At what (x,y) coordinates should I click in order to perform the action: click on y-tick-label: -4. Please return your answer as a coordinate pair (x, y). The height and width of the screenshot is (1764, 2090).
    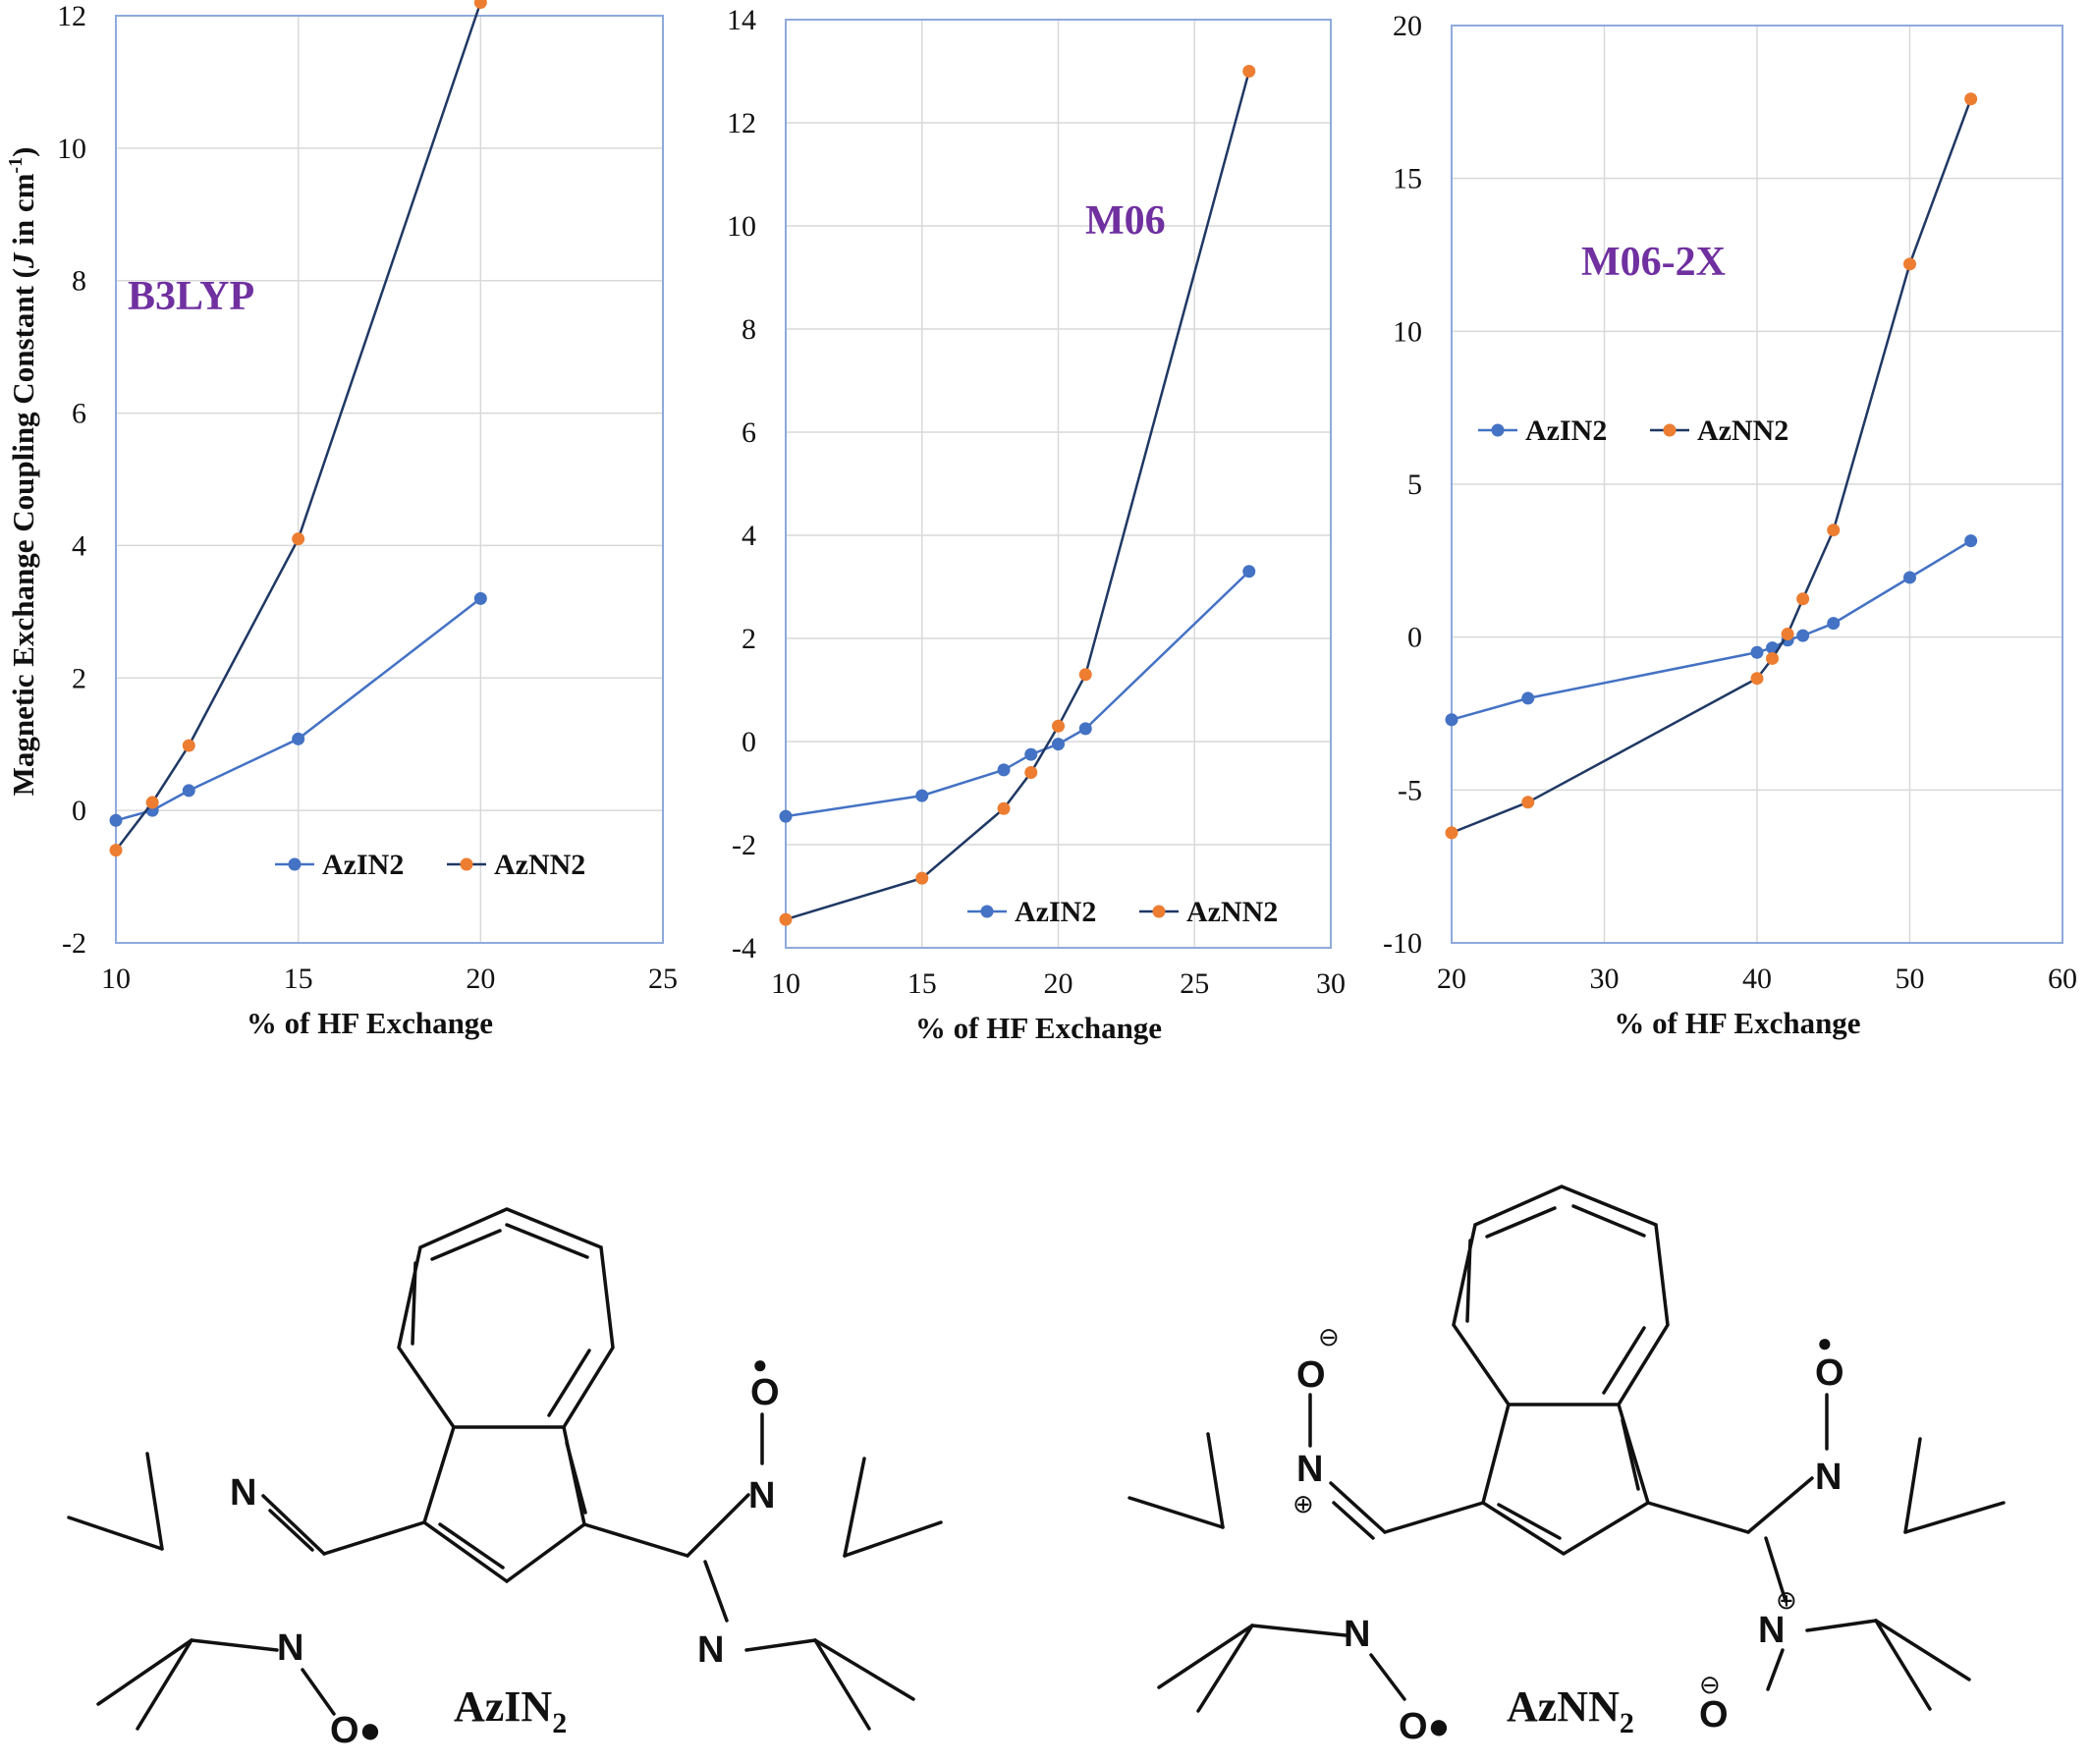
    Looking at the image, I should click on (744, 948).